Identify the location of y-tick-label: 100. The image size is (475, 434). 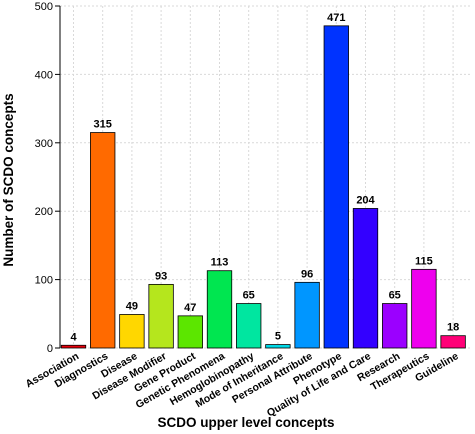
(44, 281).